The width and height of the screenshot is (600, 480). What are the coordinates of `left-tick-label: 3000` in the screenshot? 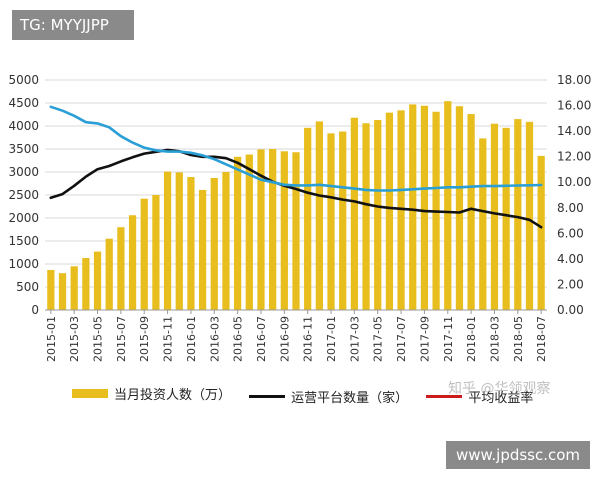 It's located at (23, 172).